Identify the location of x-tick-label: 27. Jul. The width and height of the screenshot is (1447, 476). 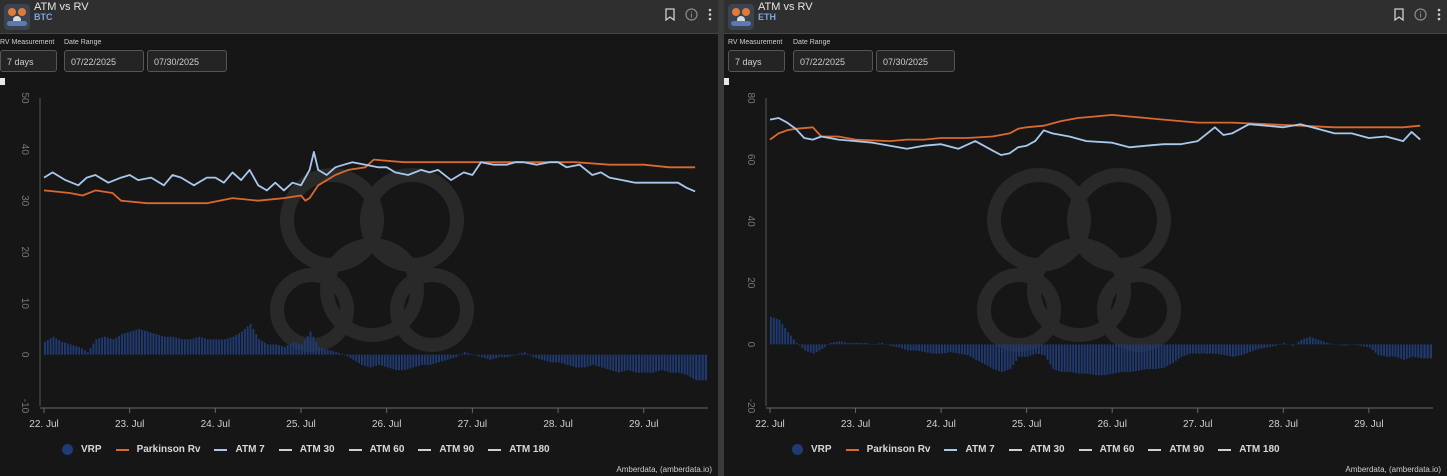
(472, 424).